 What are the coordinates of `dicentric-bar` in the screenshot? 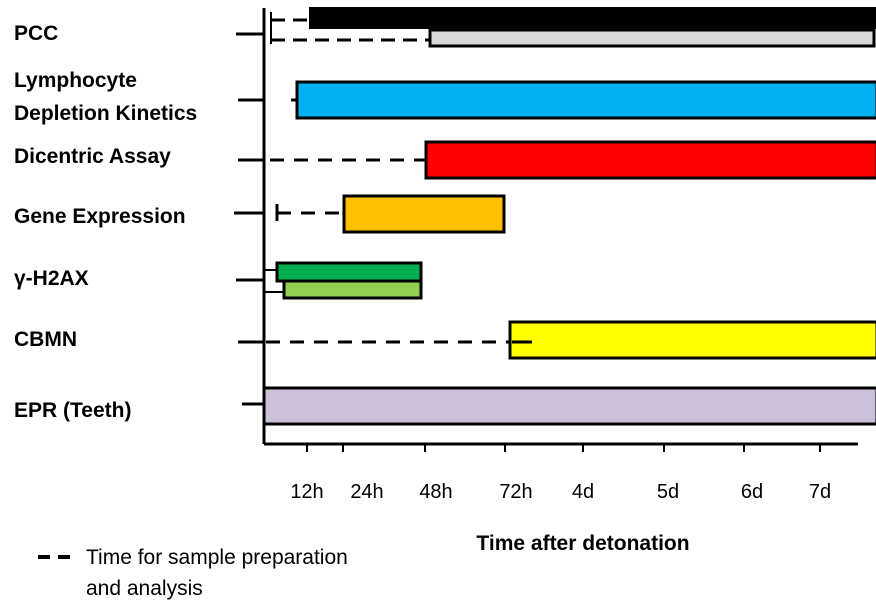 It's located at (650, 160).